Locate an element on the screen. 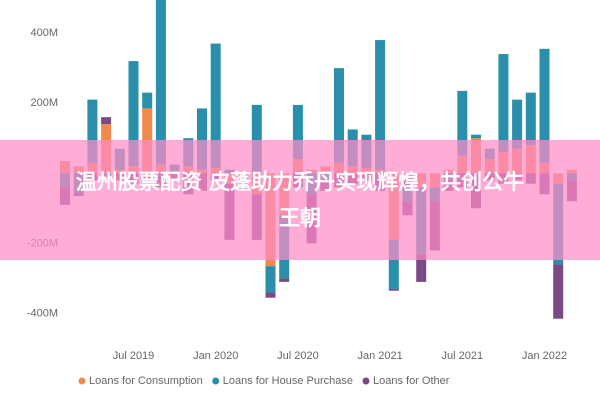 The width and height of the screenshot is (600, 400). banner-text: 温州股票配资 皮蓬助力乔丹实现辉煌，共创公牛 is located at coordinates (300, 182).